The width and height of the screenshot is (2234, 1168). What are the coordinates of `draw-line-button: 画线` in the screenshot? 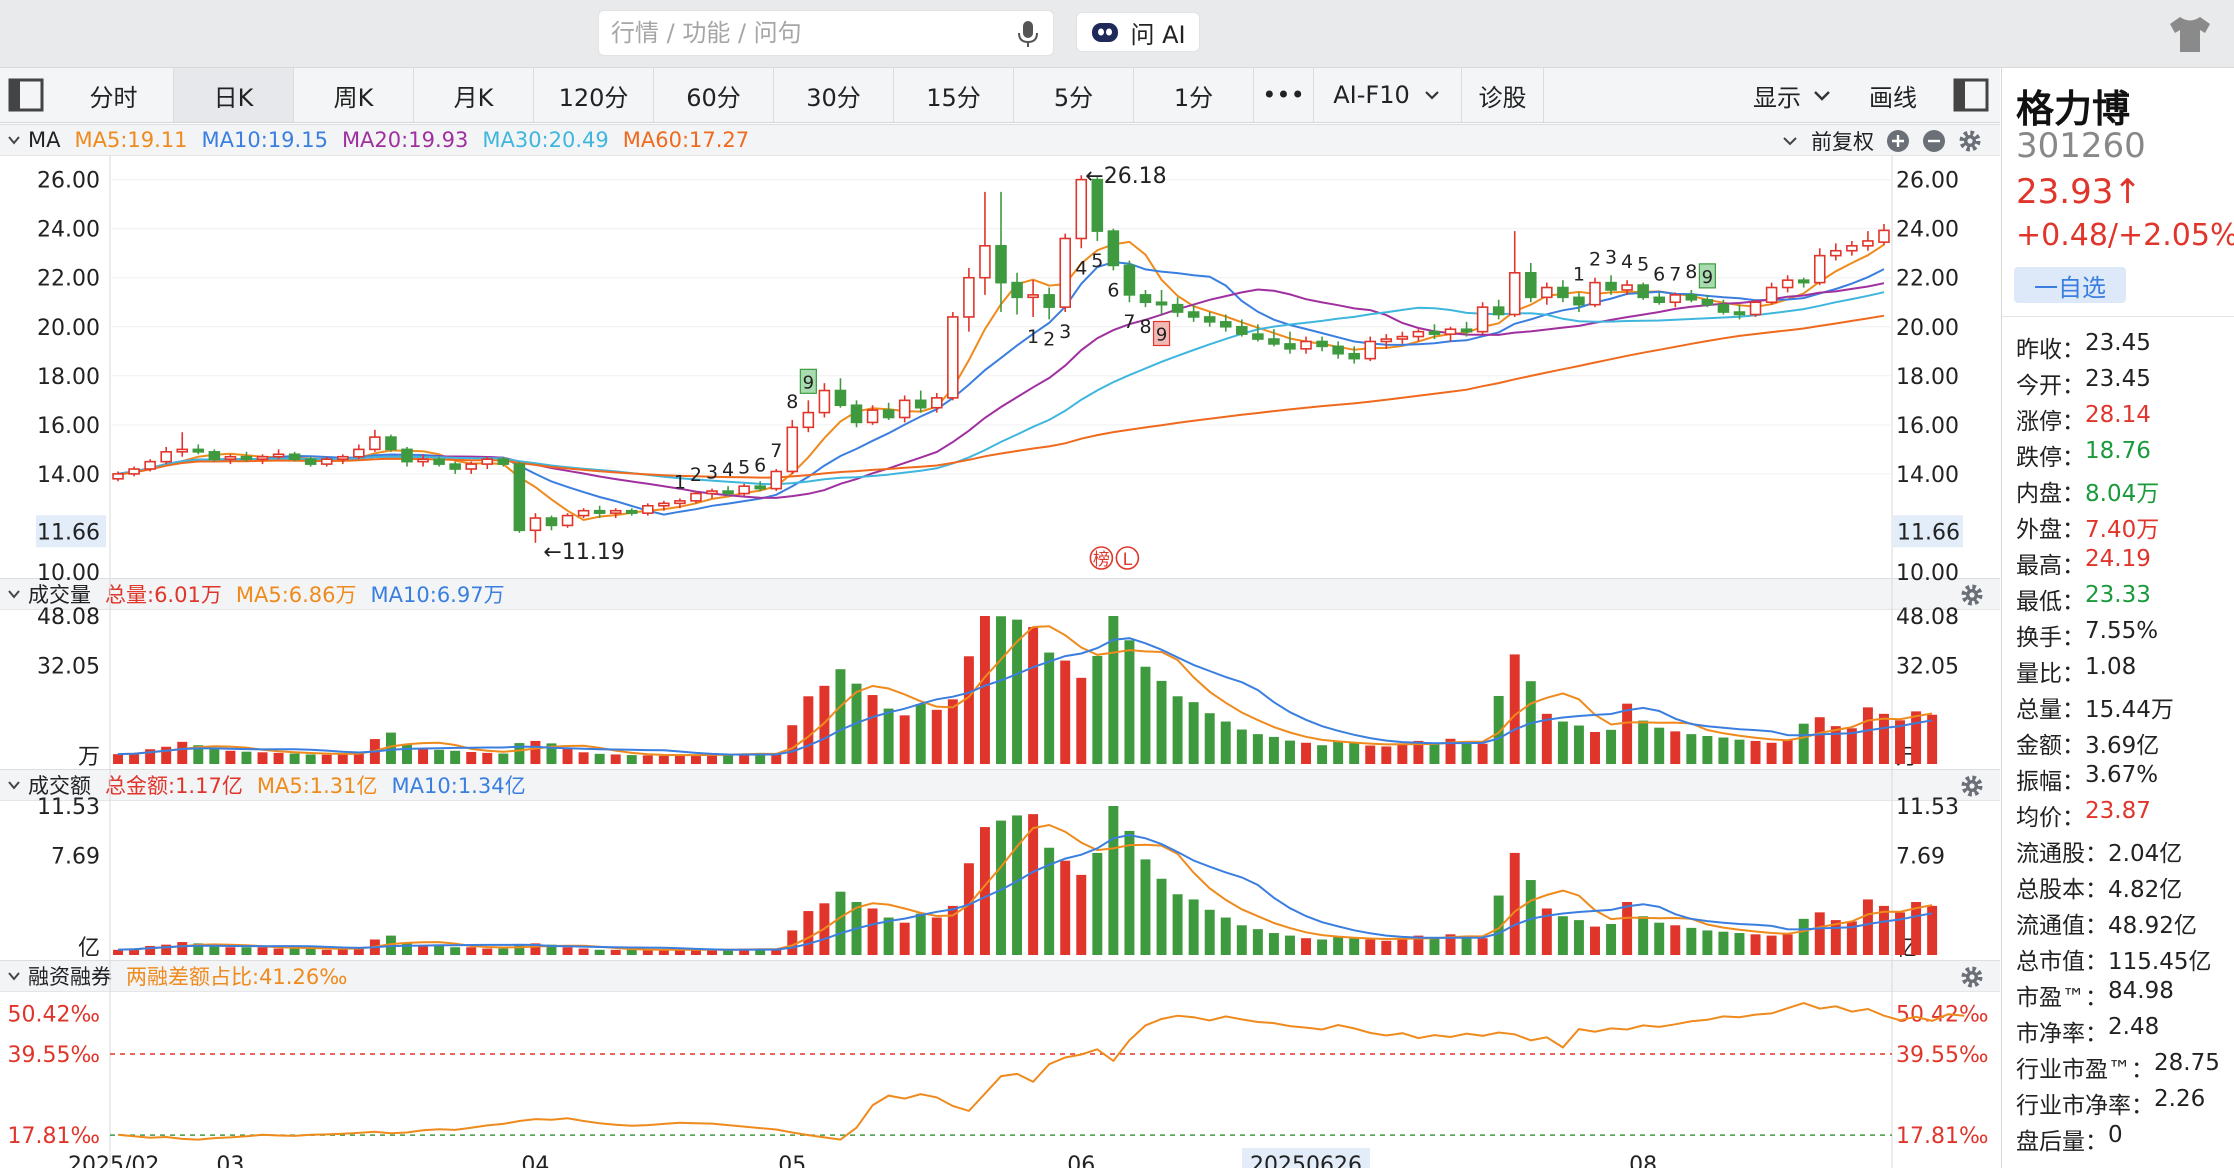 It's located at (1893, 95).